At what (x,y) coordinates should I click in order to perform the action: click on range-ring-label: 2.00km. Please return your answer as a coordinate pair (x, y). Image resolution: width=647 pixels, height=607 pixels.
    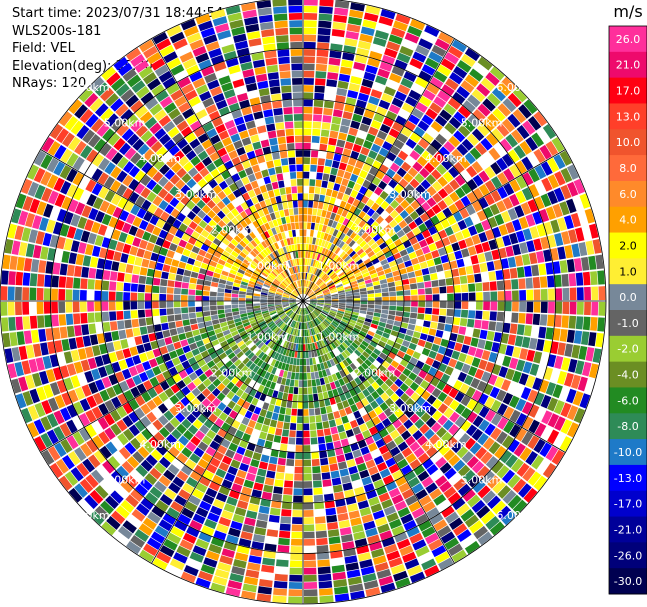
    Looking at the image, I should click on (232, 230).